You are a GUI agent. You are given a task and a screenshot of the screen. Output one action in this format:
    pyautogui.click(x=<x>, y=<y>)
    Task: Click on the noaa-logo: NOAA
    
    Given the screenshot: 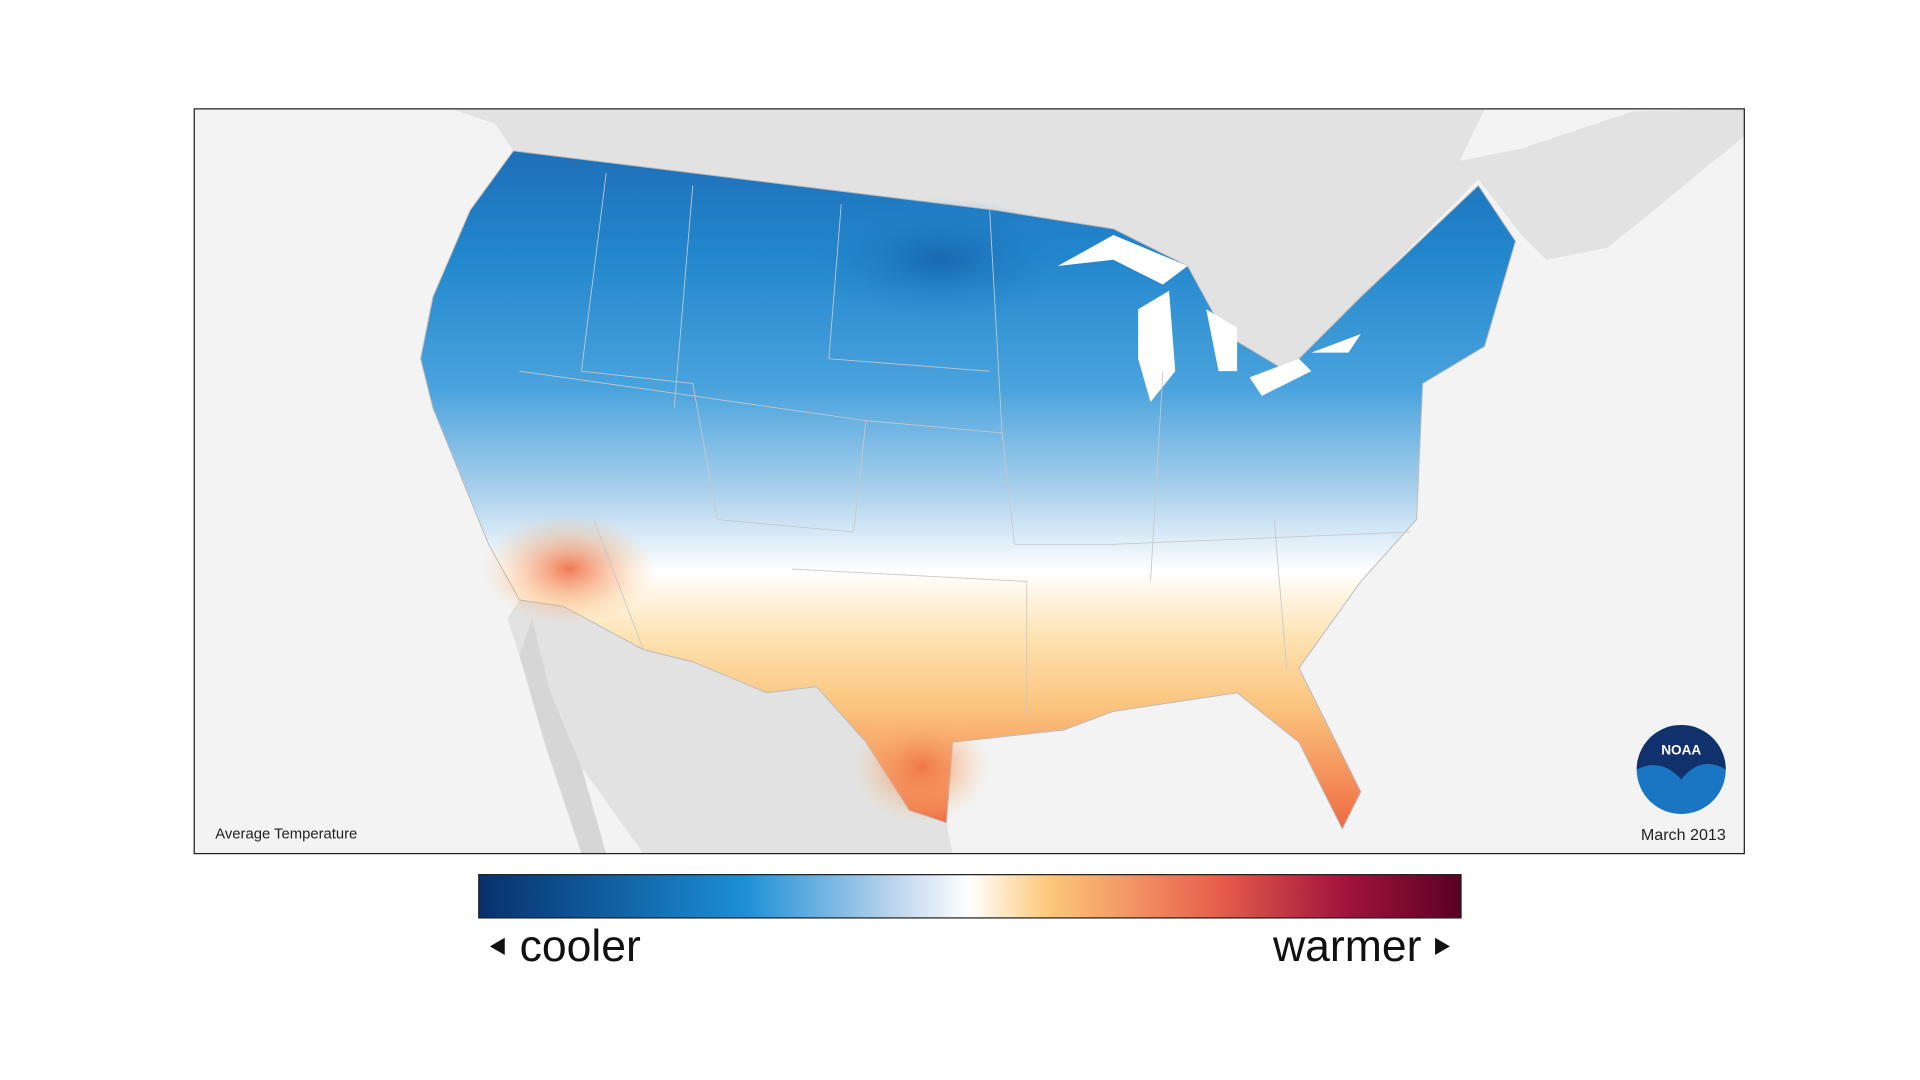 What is the action you would take?
    pyautogui.click(x=1681, y=769)
    